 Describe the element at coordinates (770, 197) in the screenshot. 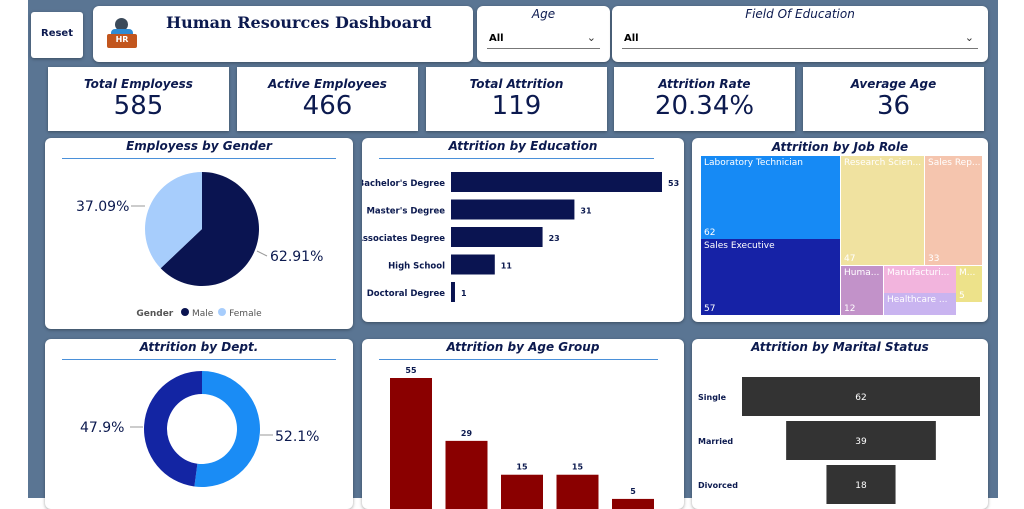

I see `treemap-tile: Laboratory Technician 62` at that location.